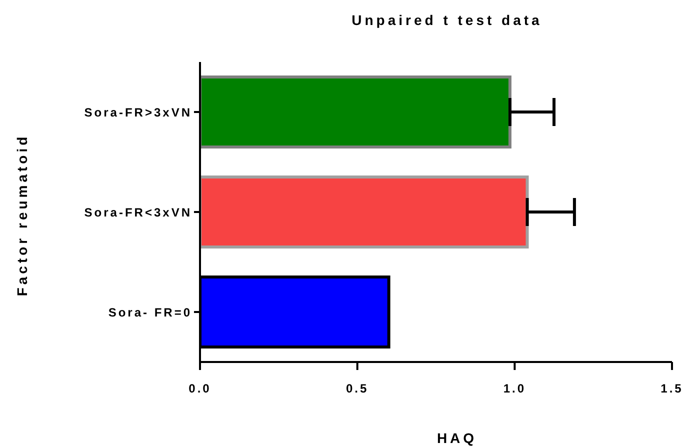 Image resolution: width=684 pixels, height=448 pixels. What do you see at coordinates (200, 389) in the screenshot?
I see `x-tick-label: 0.0` at bounding box center [200, 389].